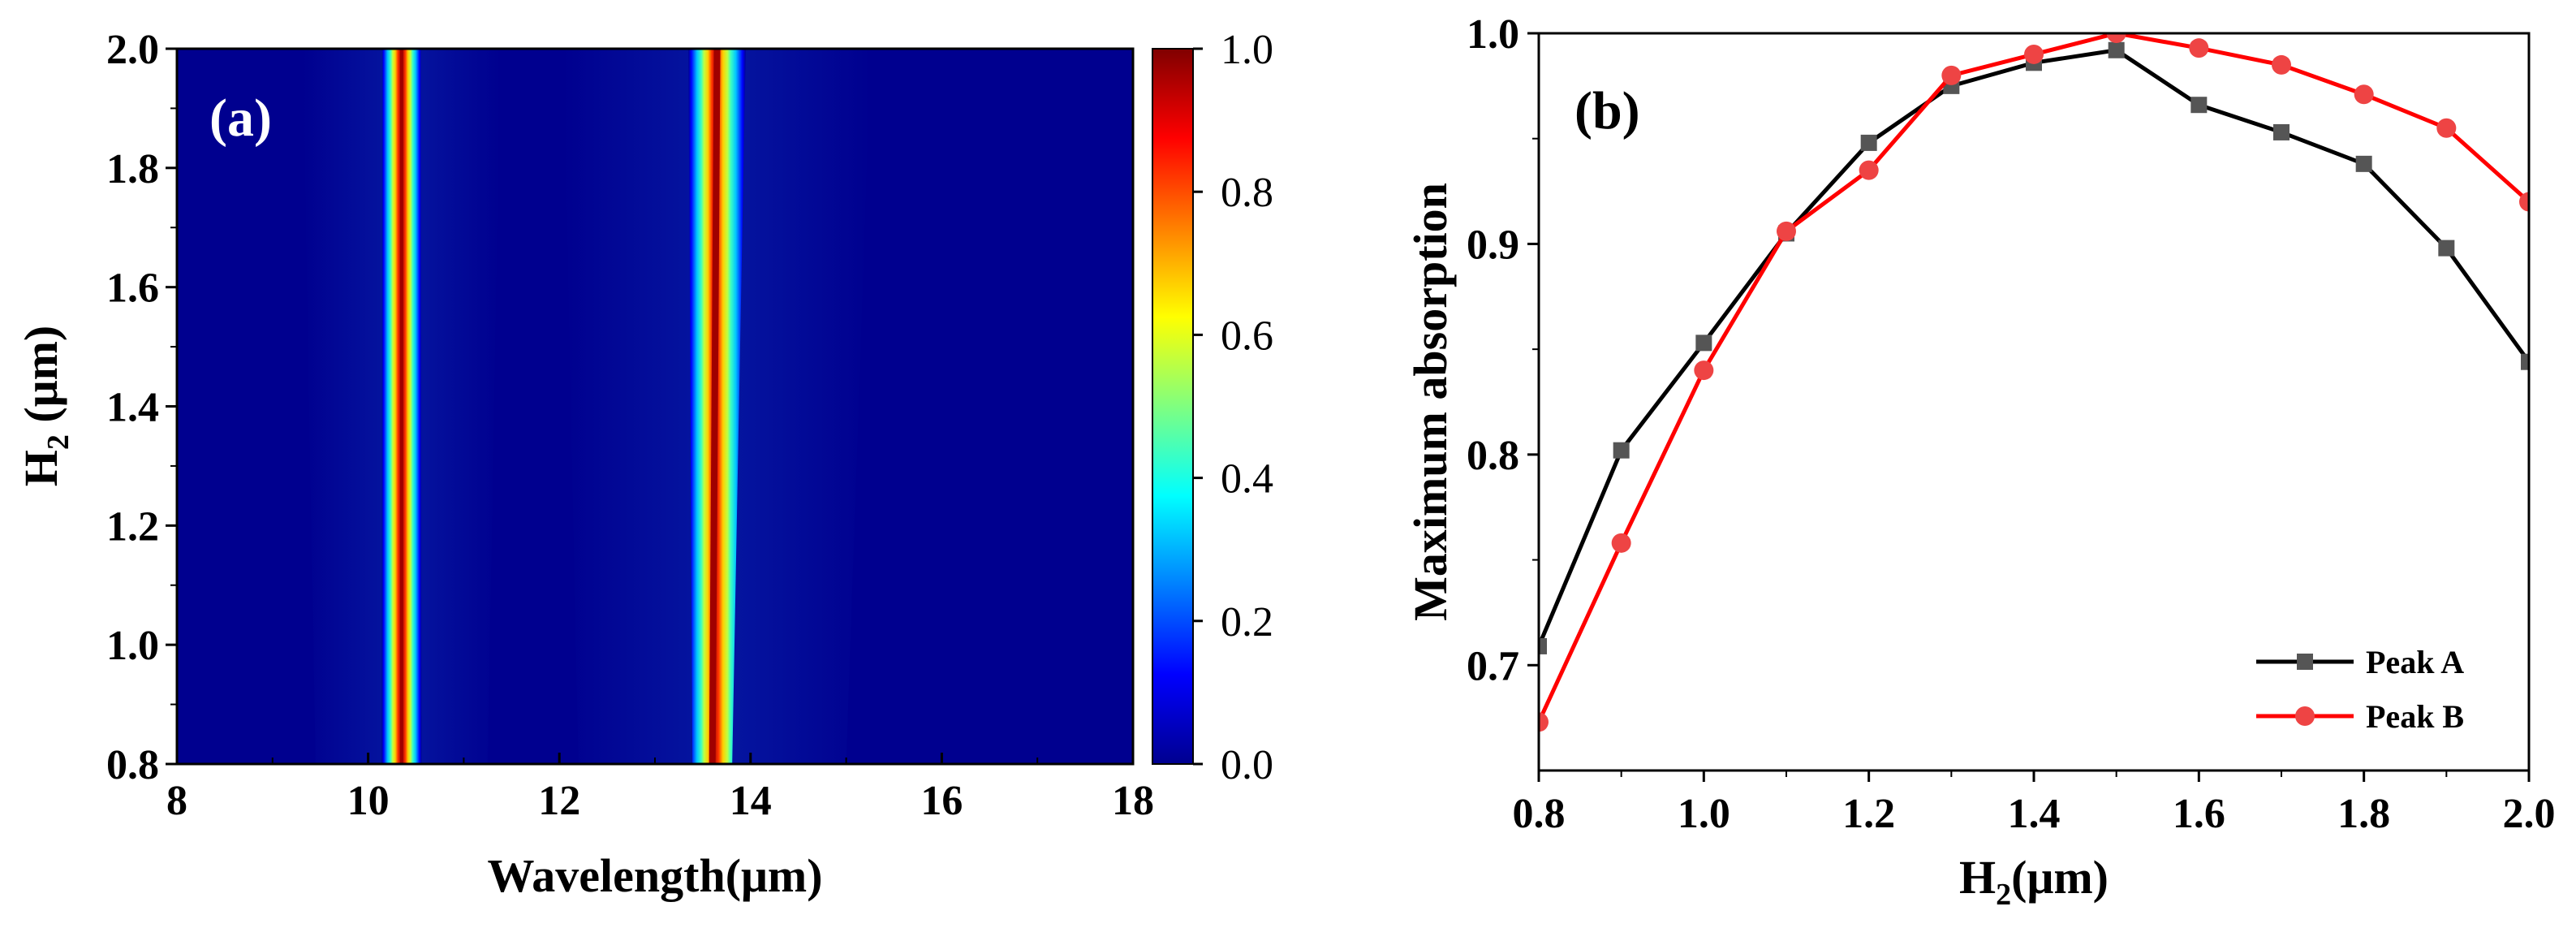 This screenshot has height=941, width=2576. What do you see at coordinates (1503, 350) in the screenshot?
I see `line-chart-y-ticks: 0.7 0.8 0.9 1.0` at bounding box center [1503, 350].